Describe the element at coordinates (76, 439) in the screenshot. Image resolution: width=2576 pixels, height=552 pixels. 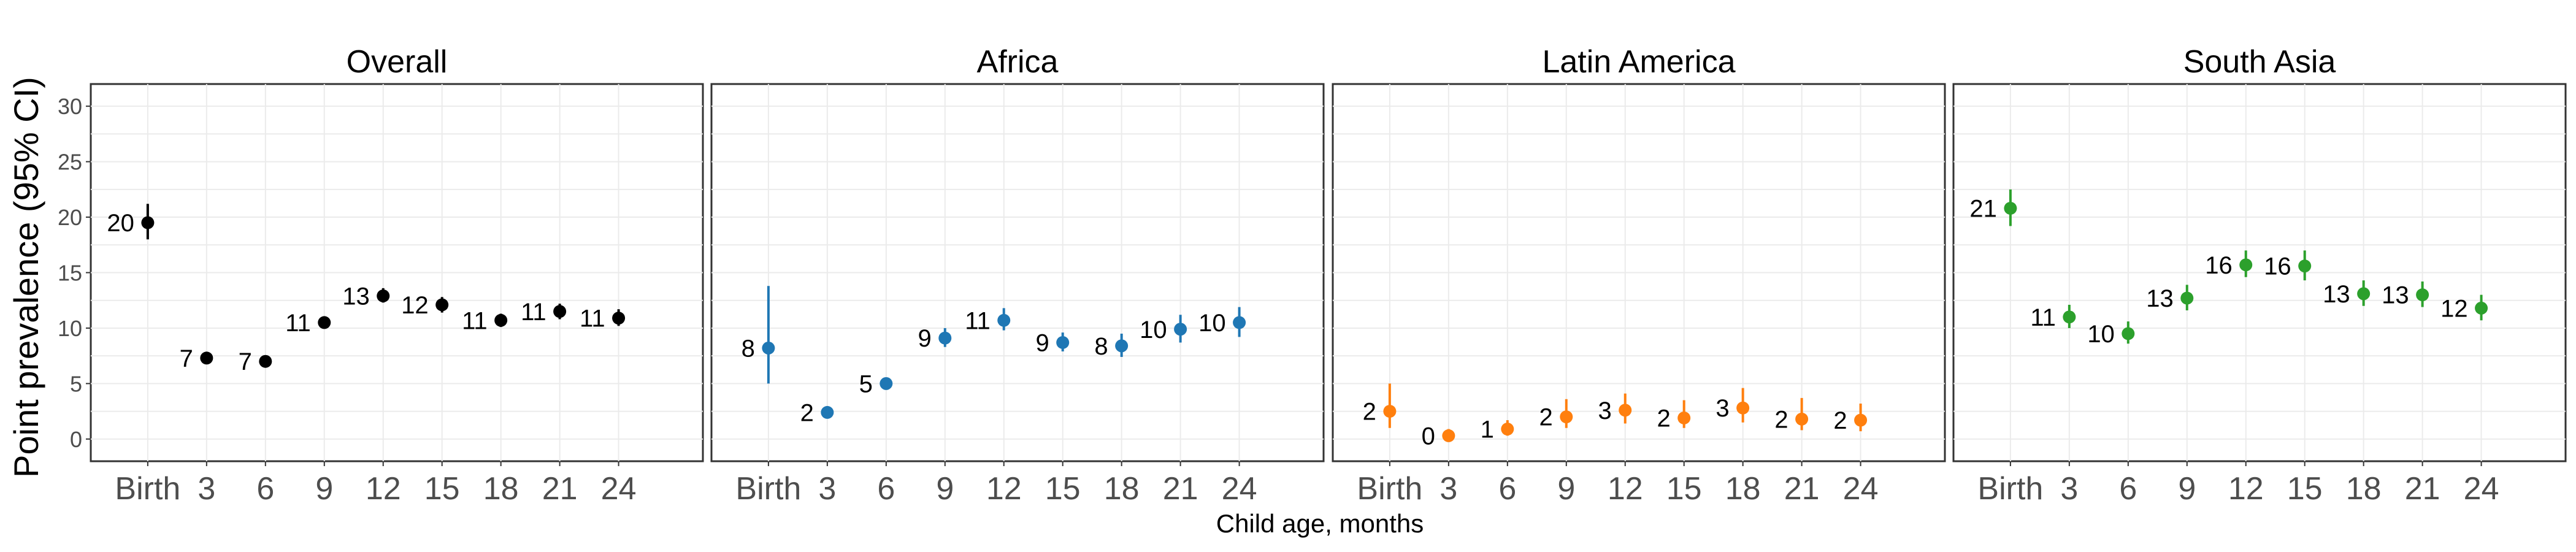
I see `y-tick-label: 0` at that location.